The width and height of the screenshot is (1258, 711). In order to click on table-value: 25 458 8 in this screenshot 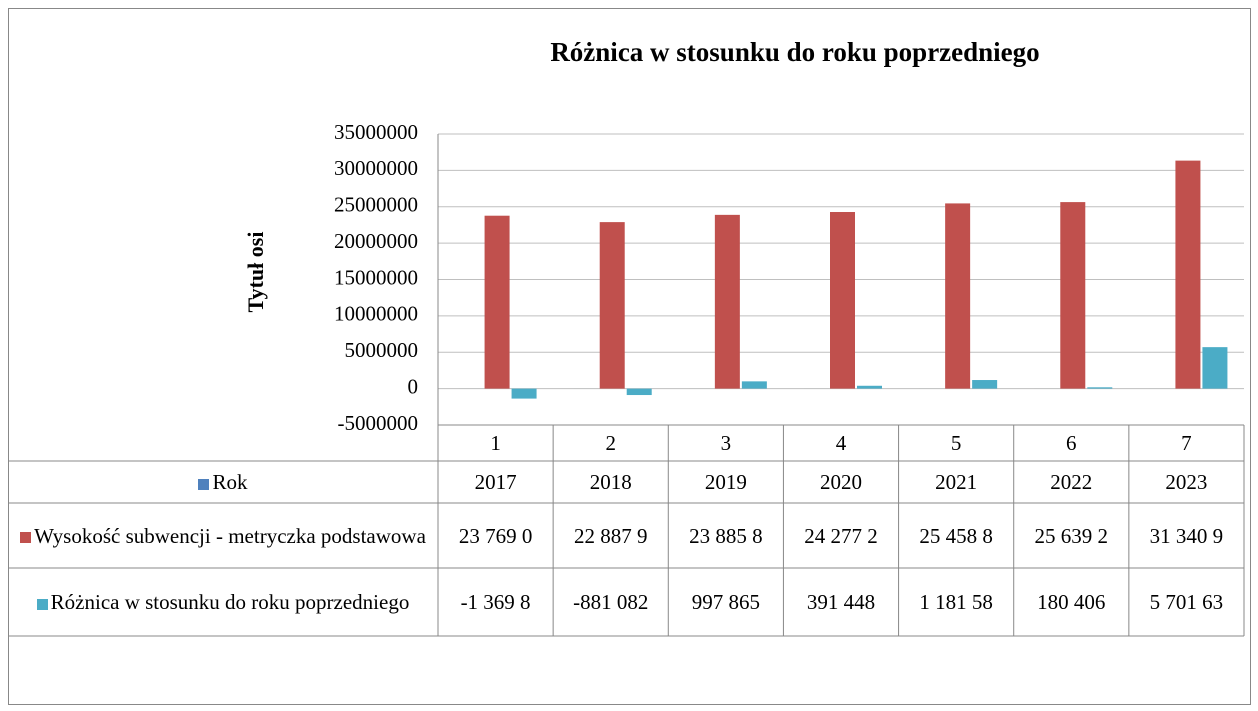, I will do `click(956, 535)`.